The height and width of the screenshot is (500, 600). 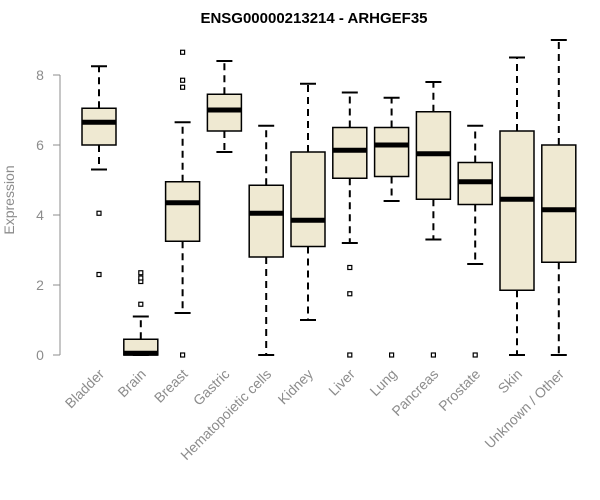 I want to click on box-pancreas, so click(x=433, y=219).